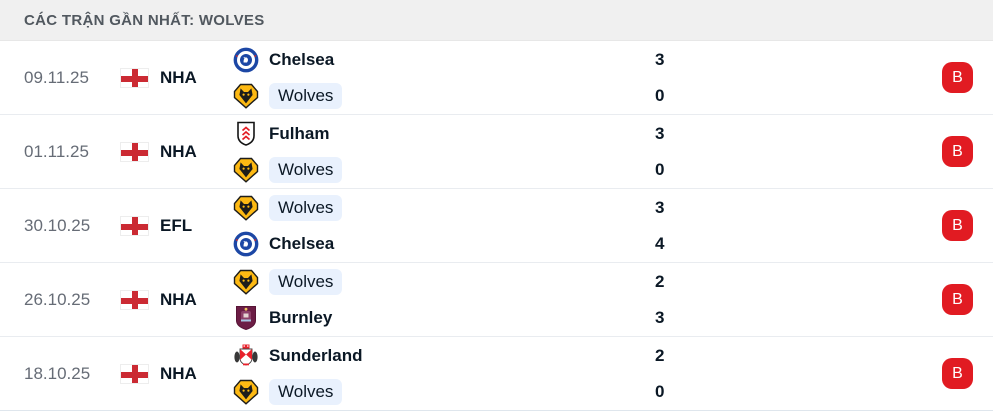 The image size is (993, 412). I want to click on match-teams: Wolves 2 Burnley 3, so click(587, 300).